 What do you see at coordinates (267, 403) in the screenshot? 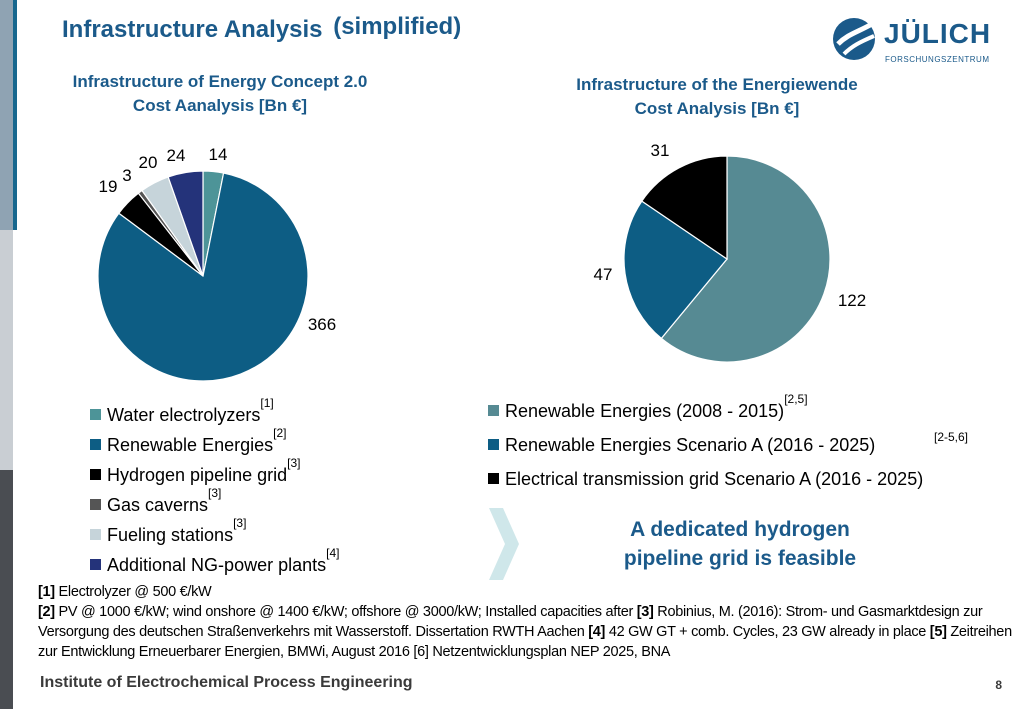
I see `legend-reference: [1]` at bounding box center [267, 403].